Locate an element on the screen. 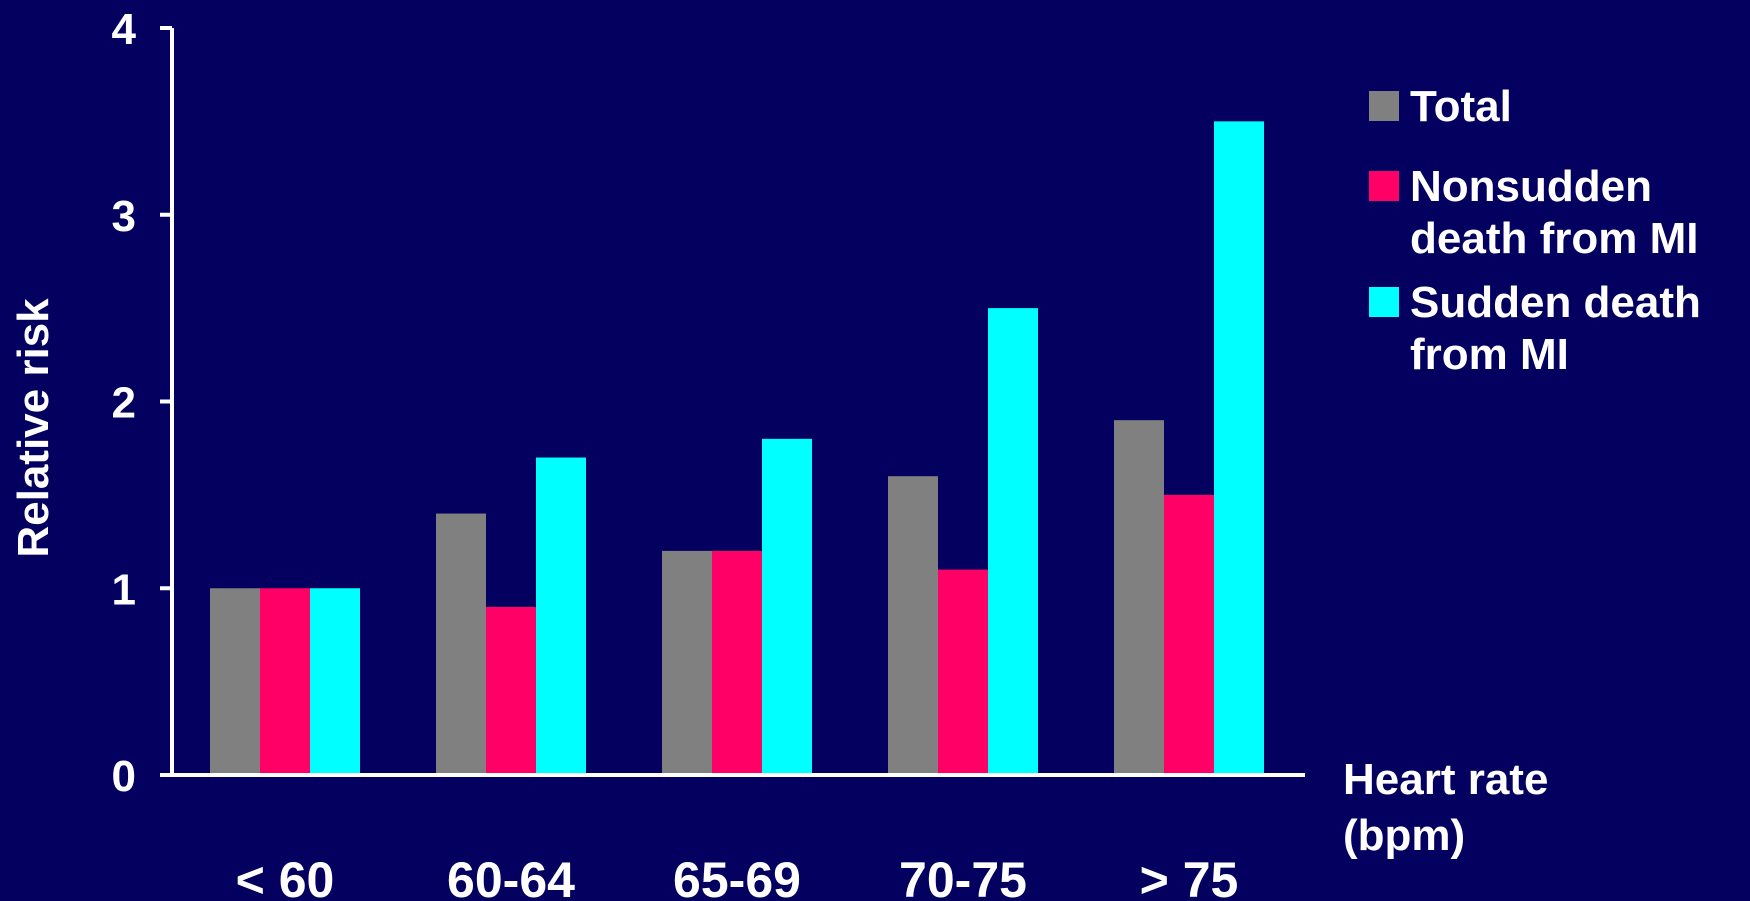  legend-label-1: Total is located at coordinates (1461, 106).